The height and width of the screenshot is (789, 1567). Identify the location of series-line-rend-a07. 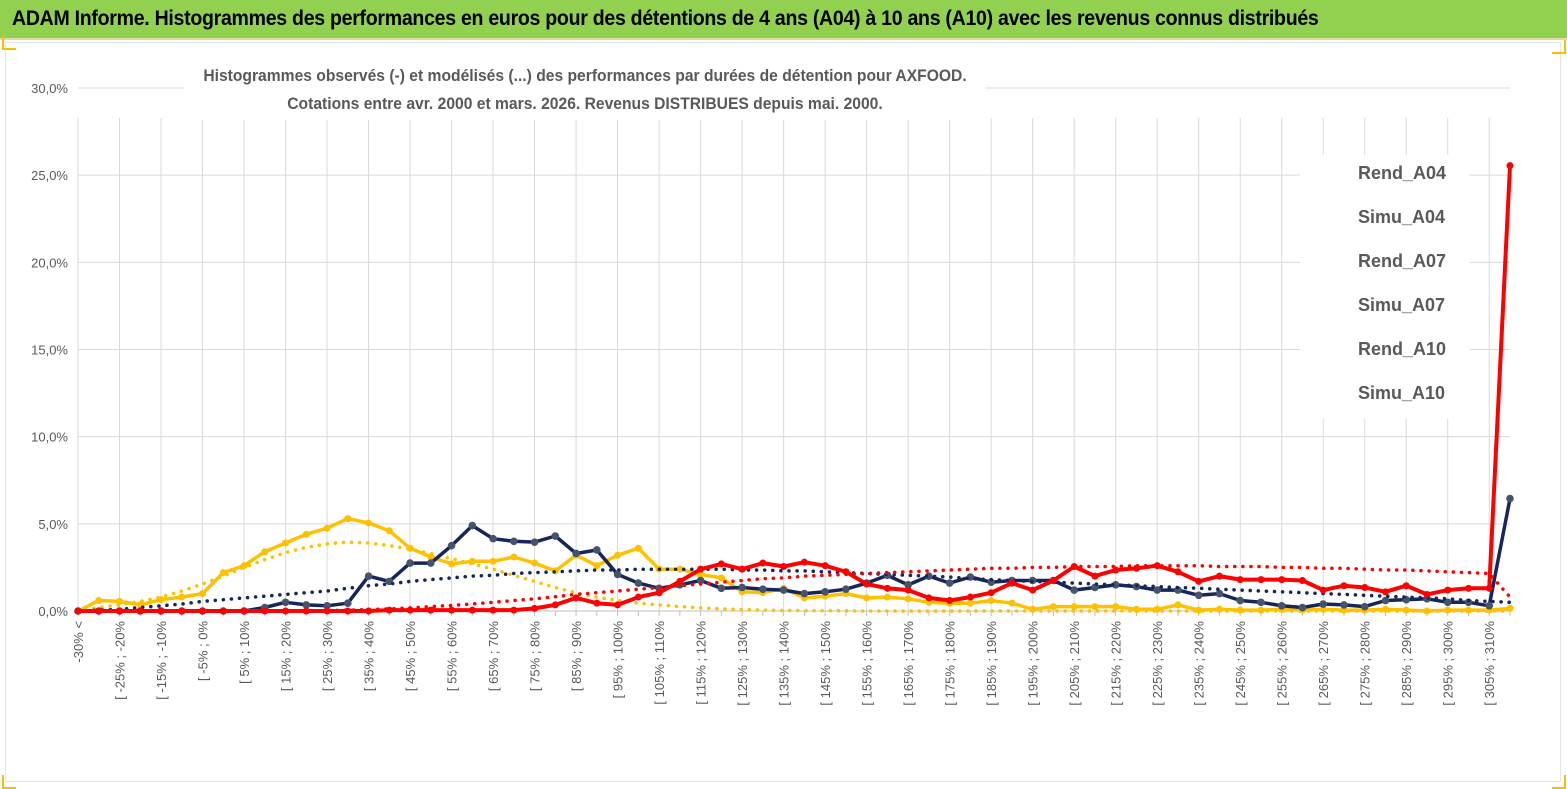
(795, 555).